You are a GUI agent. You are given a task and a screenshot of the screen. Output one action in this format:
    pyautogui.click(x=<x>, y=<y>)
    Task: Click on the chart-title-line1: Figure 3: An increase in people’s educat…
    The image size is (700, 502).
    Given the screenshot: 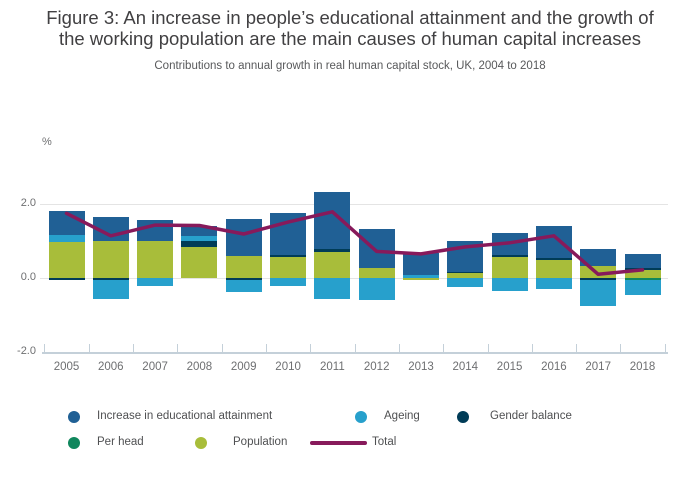 What is the action you would take?
    pyautogui.click(x=350, y=17)
    